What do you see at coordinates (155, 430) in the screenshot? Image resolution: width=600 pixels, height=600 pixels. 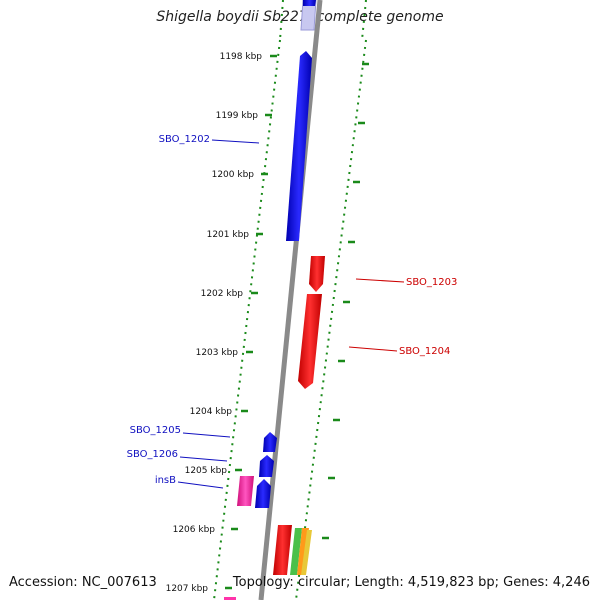 I see `gene-label-SBO_1205: SBO_1205` at bounding box center [155, 430].